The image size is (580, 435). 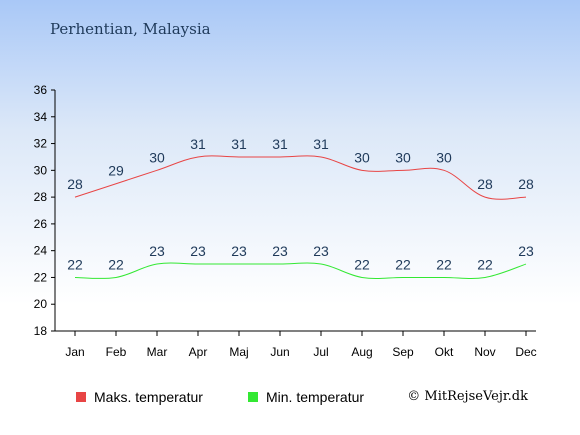 I want to click on x-tick-label: Dec, so click(x=525, y=352).